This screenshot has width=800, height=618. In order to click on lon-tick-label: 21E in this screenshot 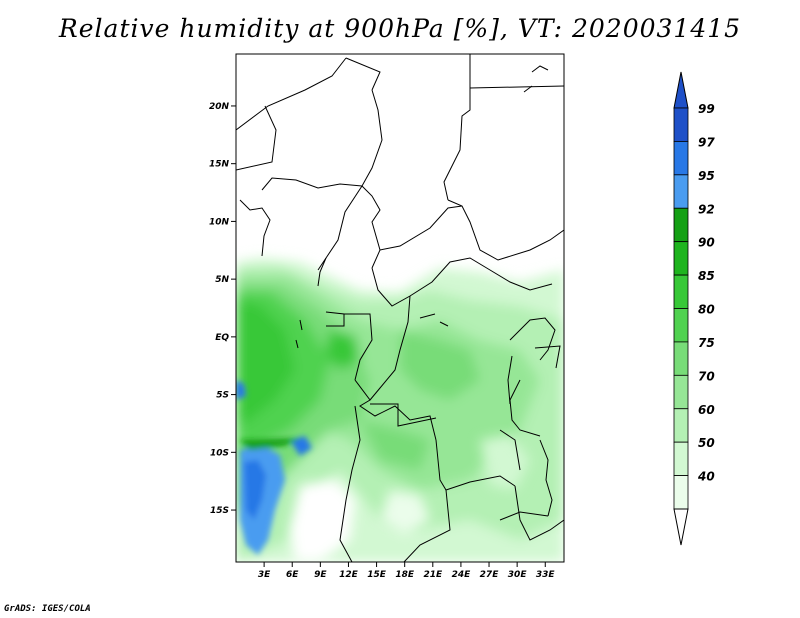, I will do `click(433, 575)`.